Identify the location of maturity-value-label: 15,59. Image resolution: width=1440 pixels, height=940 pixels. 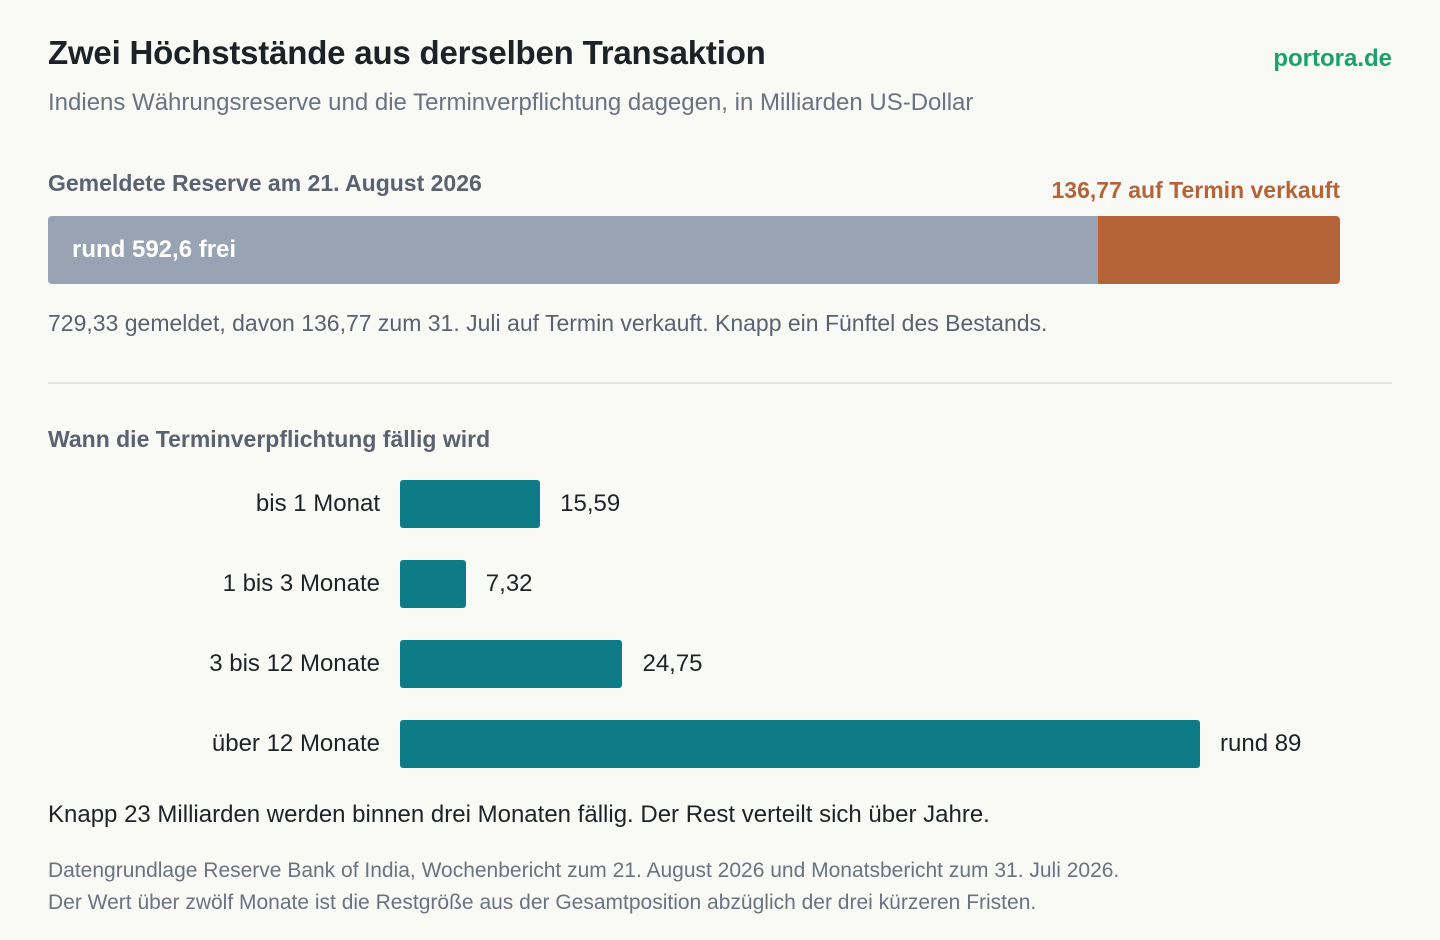
(590, 503).